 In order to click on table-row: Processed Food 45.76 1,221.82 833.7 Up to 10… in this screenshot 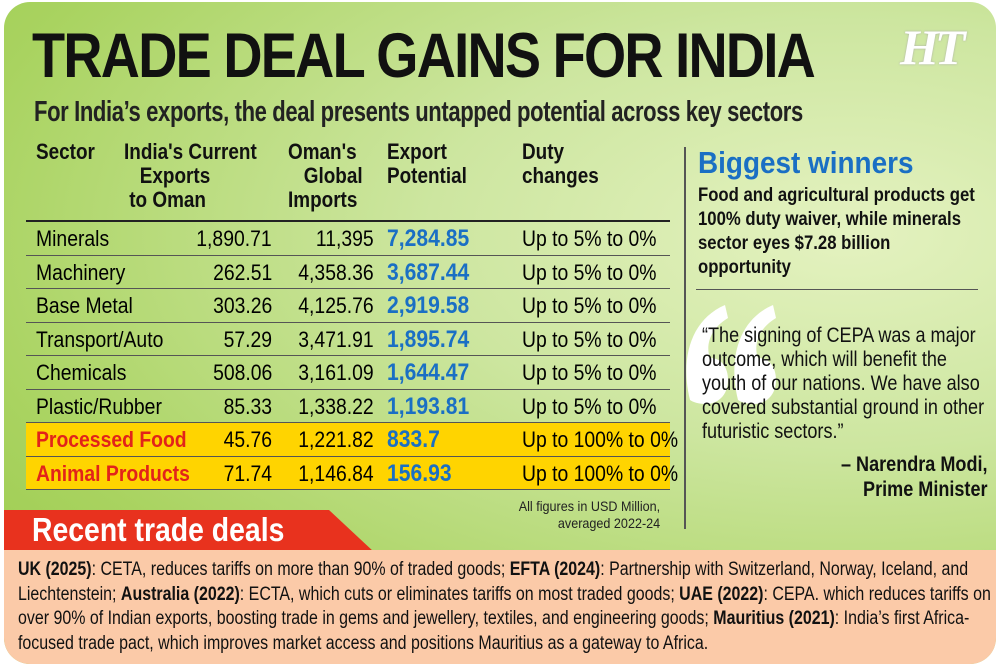, I will do `click(352, 440)`.